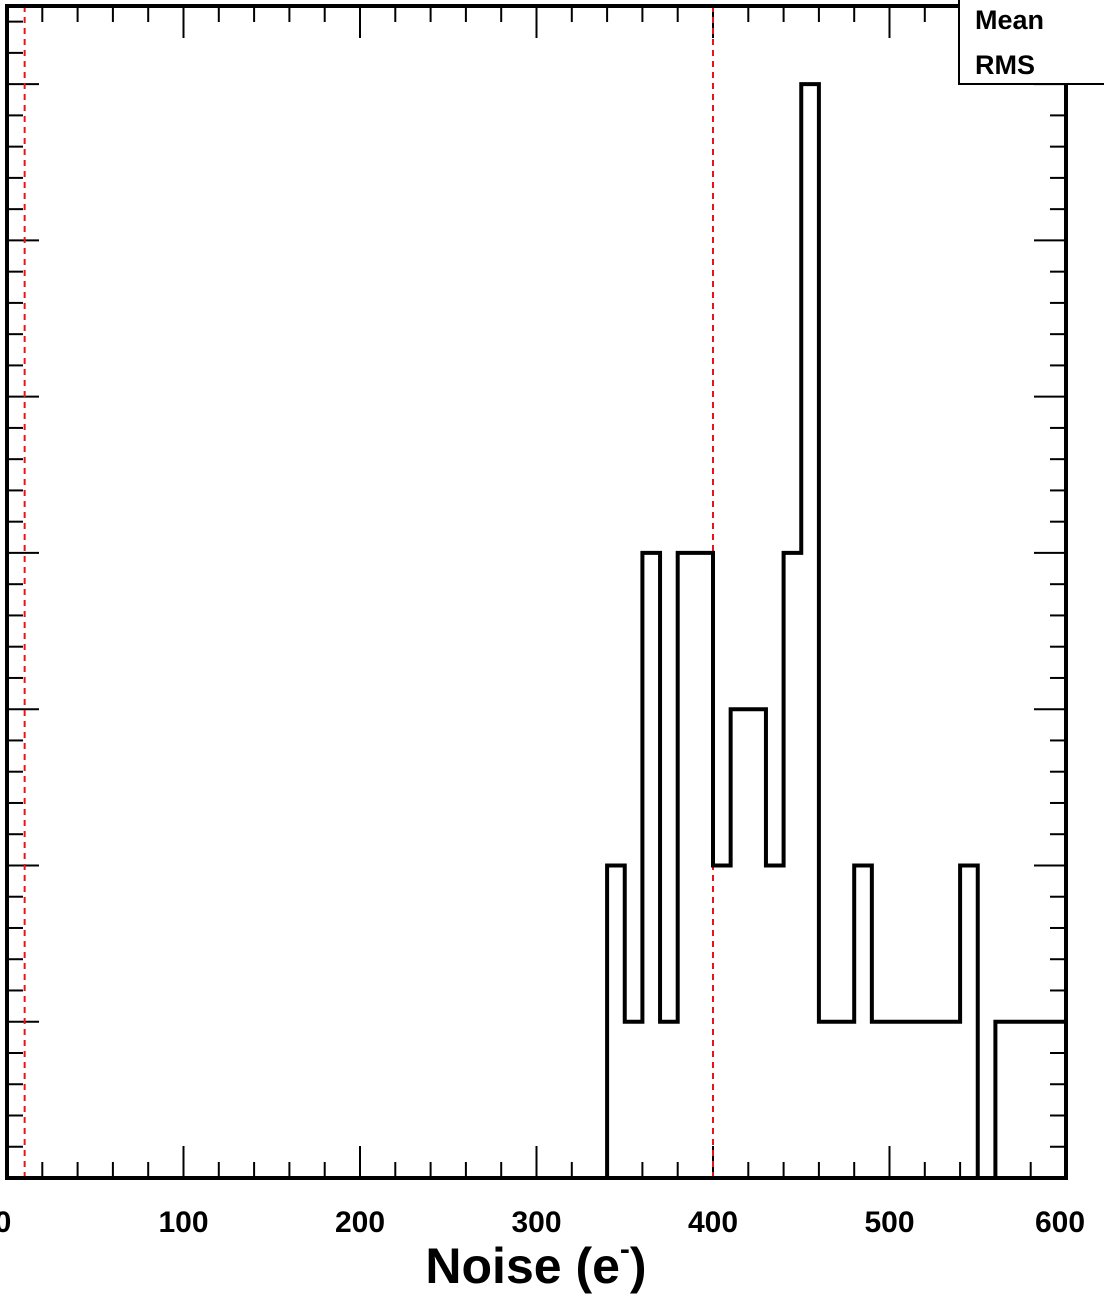 The width and height of the screenshot is (1104, 1298). What do you see at coordinates (713, 1222) in the screenshot?
I see `x-tick-label-400: 400` at bounding box center [713, 1222].